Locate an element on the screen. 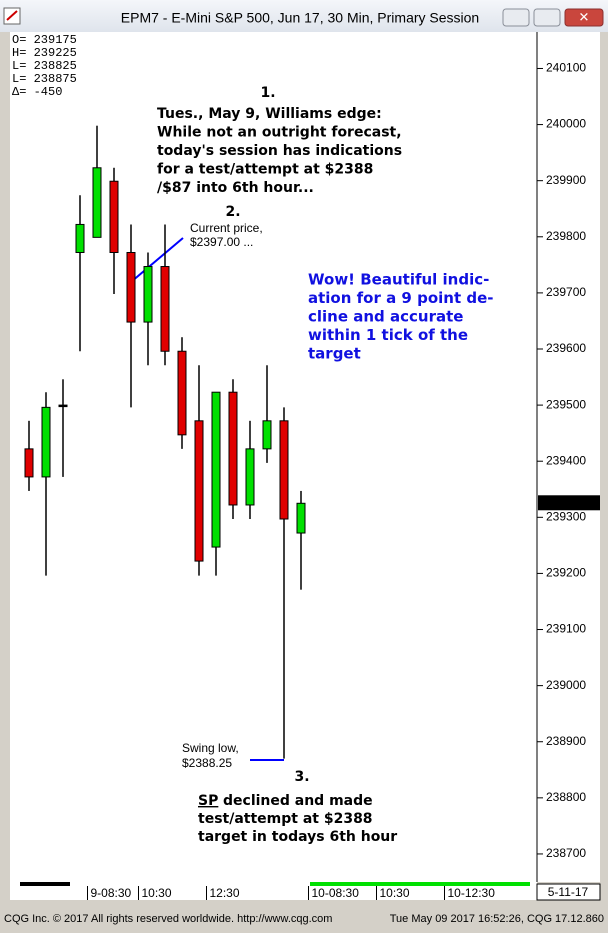  swing-low-label: Swing low, is located at coordinates (210, 748).